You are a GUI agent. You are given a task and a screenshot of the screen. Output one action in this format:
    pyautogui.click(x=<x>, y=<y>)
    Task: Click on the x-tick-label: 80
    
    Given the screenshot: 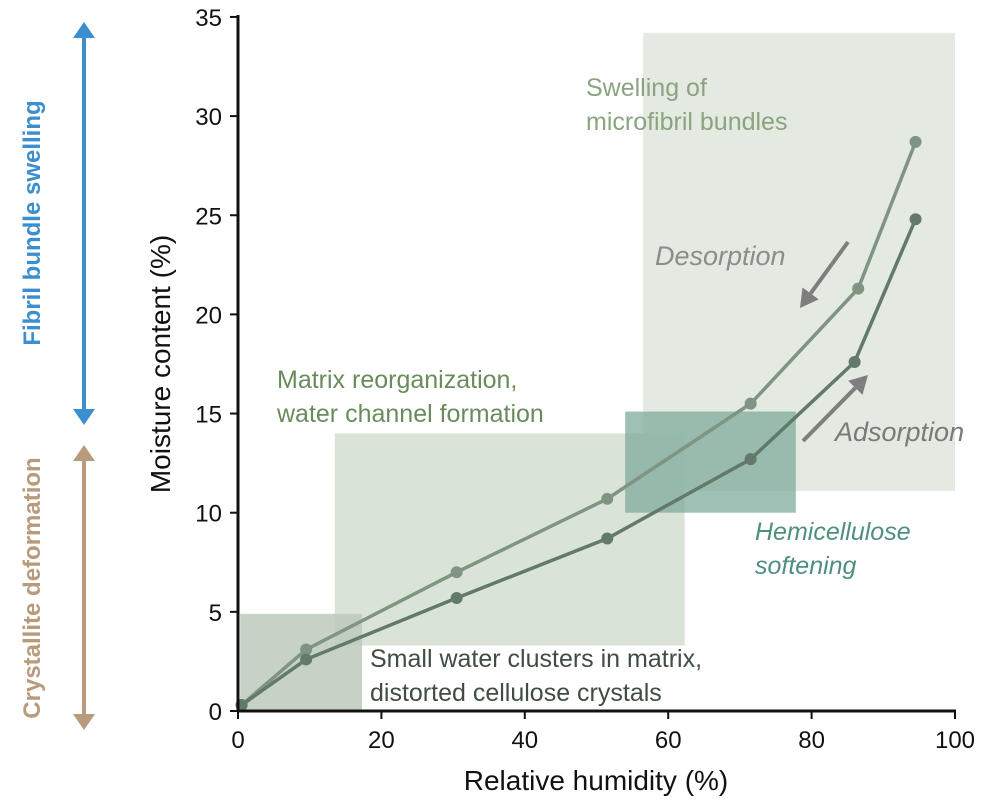 What is the action you would take?
    pyautogui.click(x=811, y=740)
    